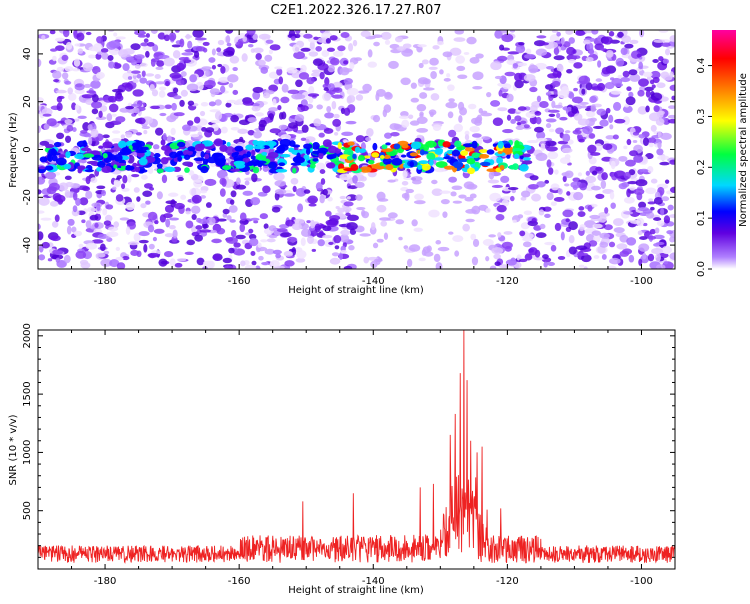  I want to click on spectrogram-y-tick-label: -20, so click(27, 197).